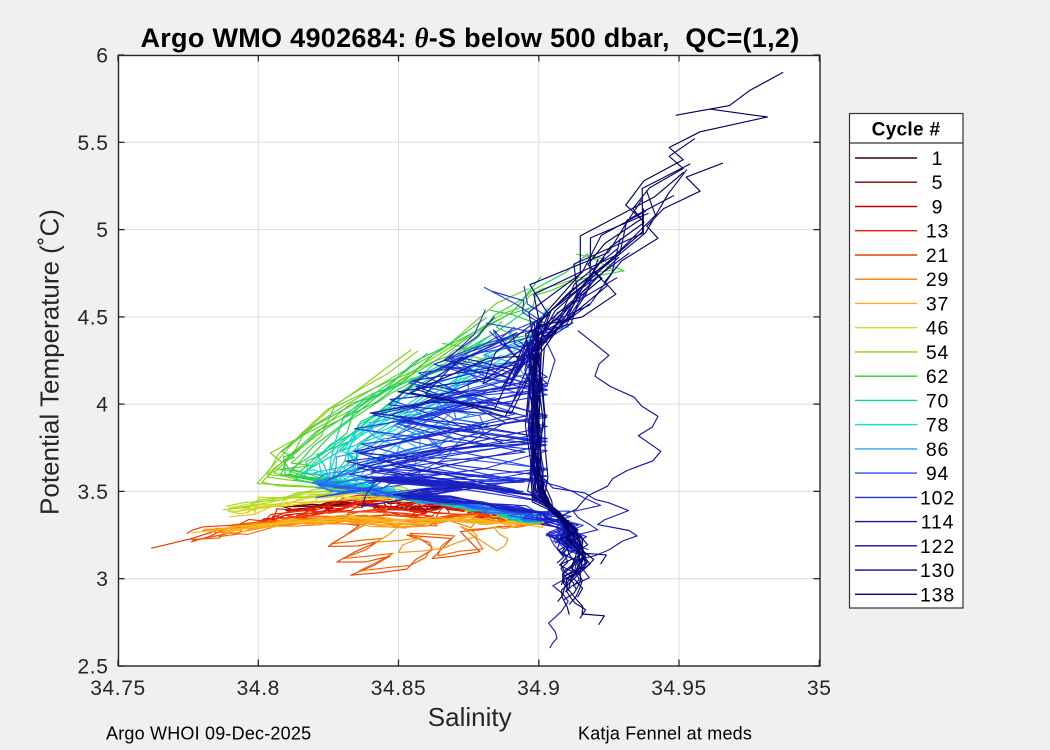 The height and width of the screenshot is (750, 1050). Describe the element at coordinates (937, 450) in the screenshot. I see `svg-text: 86` at that location.